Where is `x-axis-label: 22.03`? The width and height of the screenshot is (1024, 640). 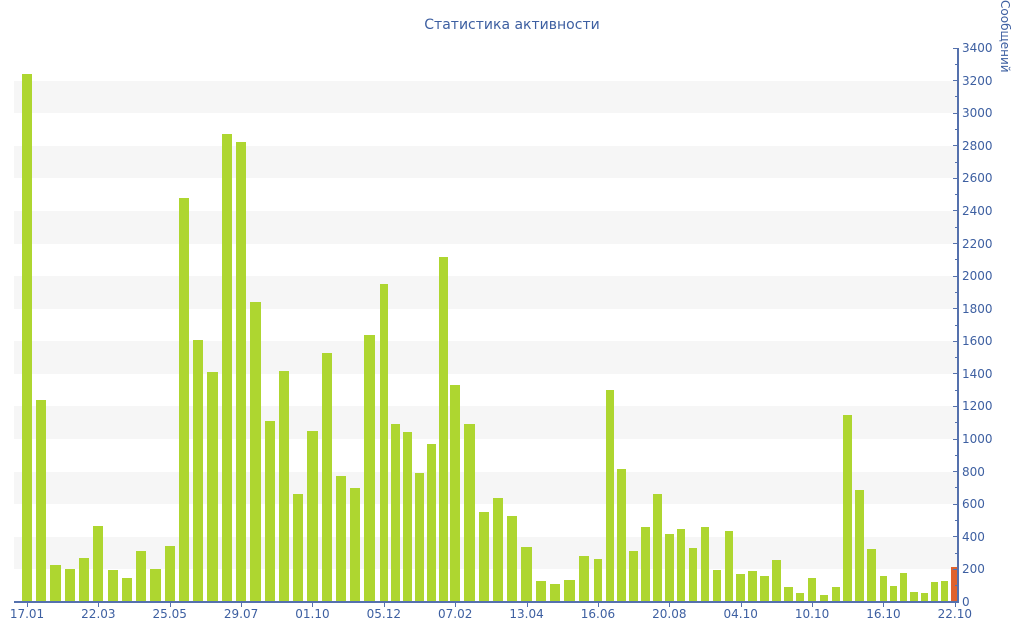
x-axis-label: 22.03 is located at coordinates (98, 614).